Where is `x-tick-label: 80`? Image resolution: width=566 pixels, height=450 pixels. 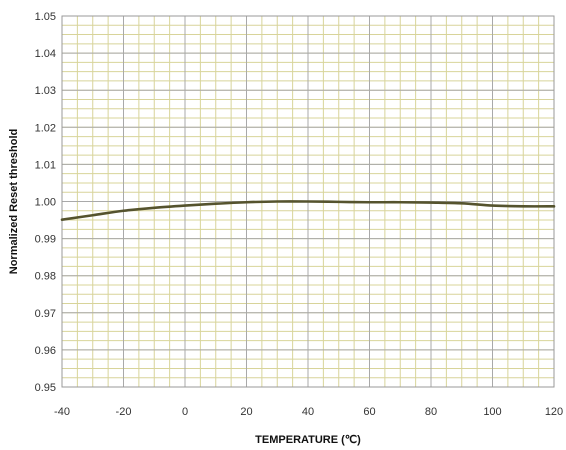
x-tick-label: 80 is located at coordinates (431, 412).